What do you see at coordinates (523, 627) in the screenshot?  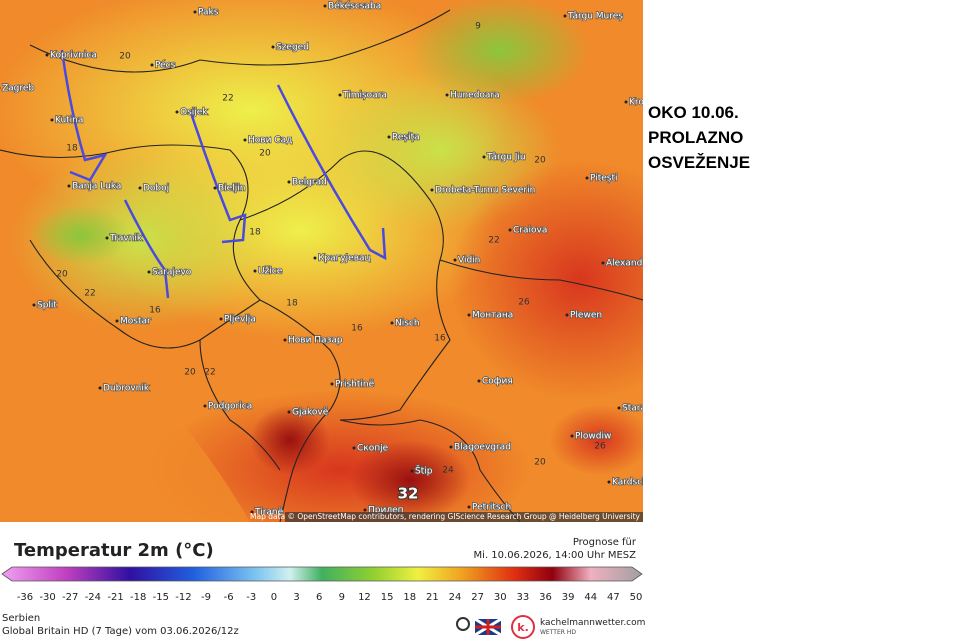 I see `site-logo` at bounding box center [523, 627].